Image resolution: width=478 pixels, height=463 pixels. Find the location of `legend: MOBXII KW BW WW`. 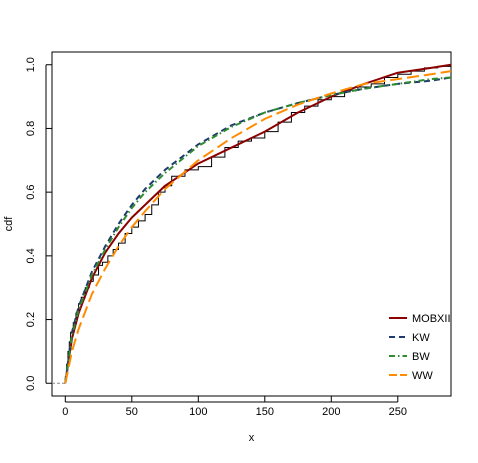

legend: MOBXII KW BW WW is located at coordinates (420, 347).